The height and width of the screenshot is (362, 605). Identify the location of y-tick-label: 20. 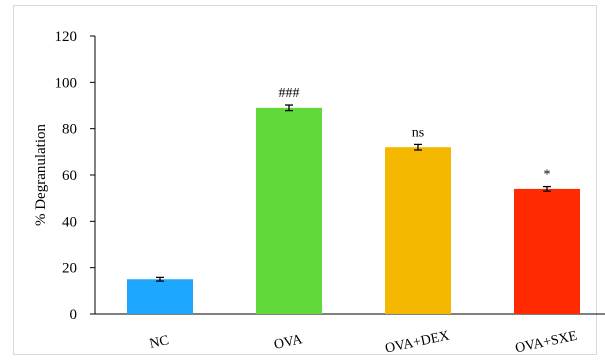
(69, 269).